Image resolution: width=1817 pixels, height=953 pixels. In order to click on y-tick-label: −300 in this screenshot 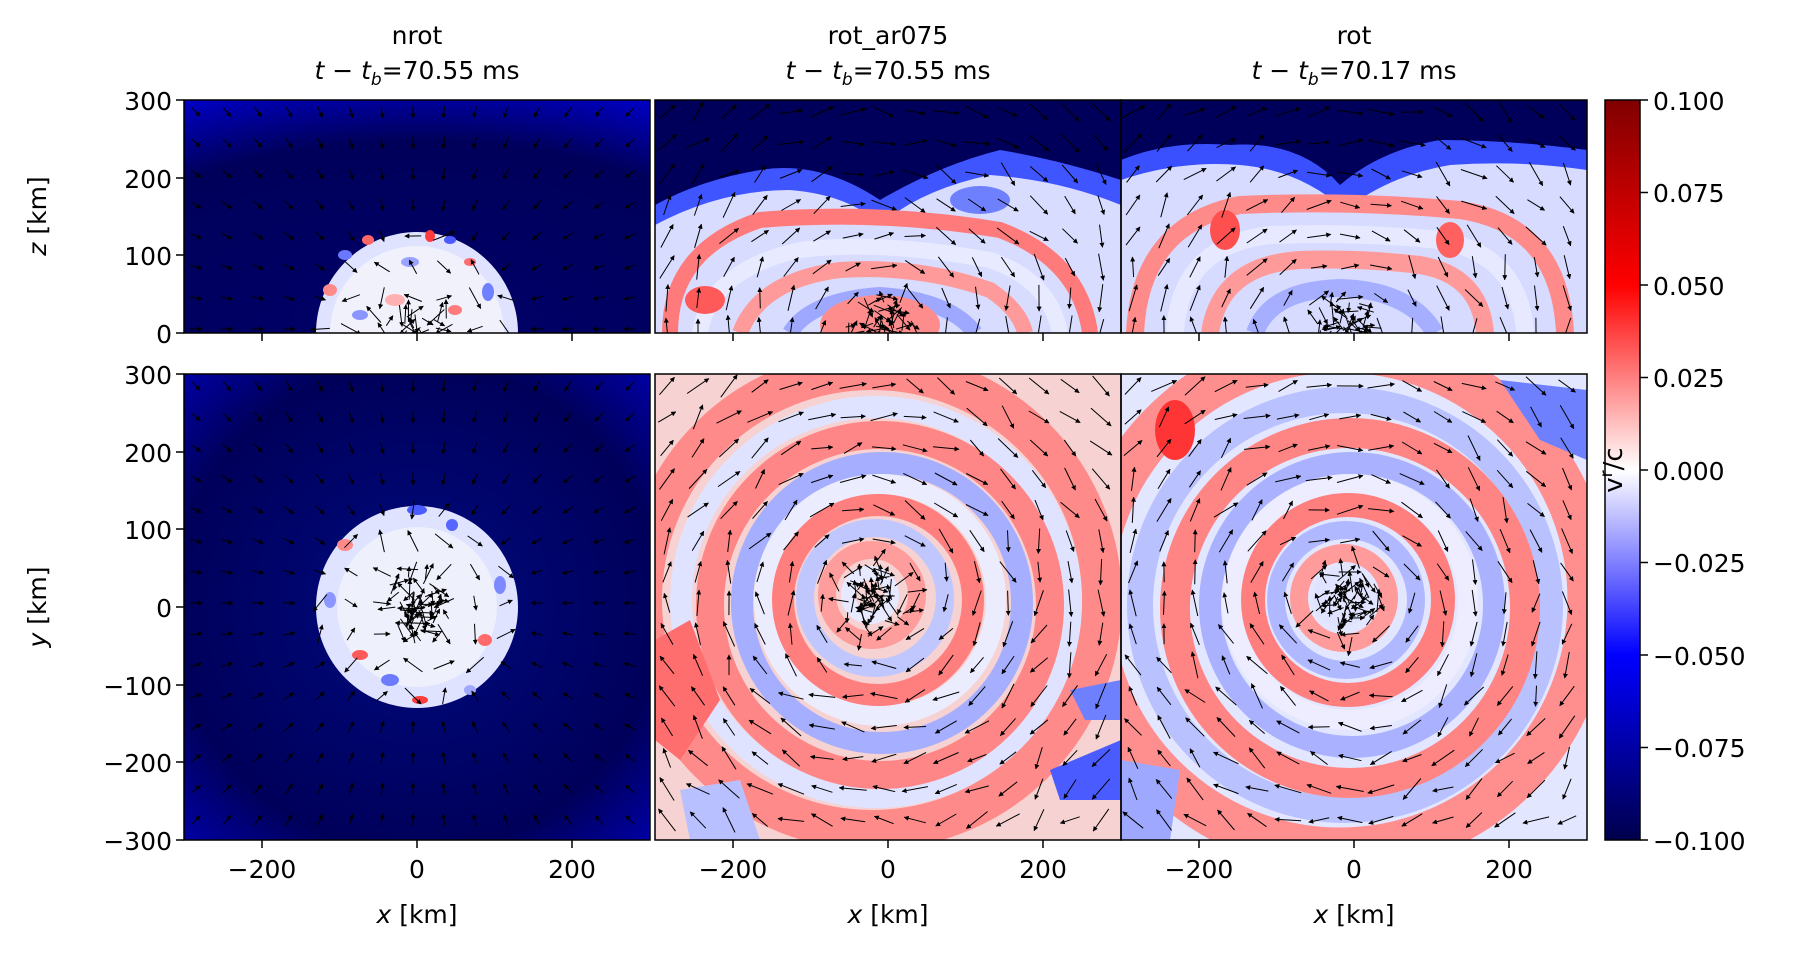, I will do `click(137, 841)`.